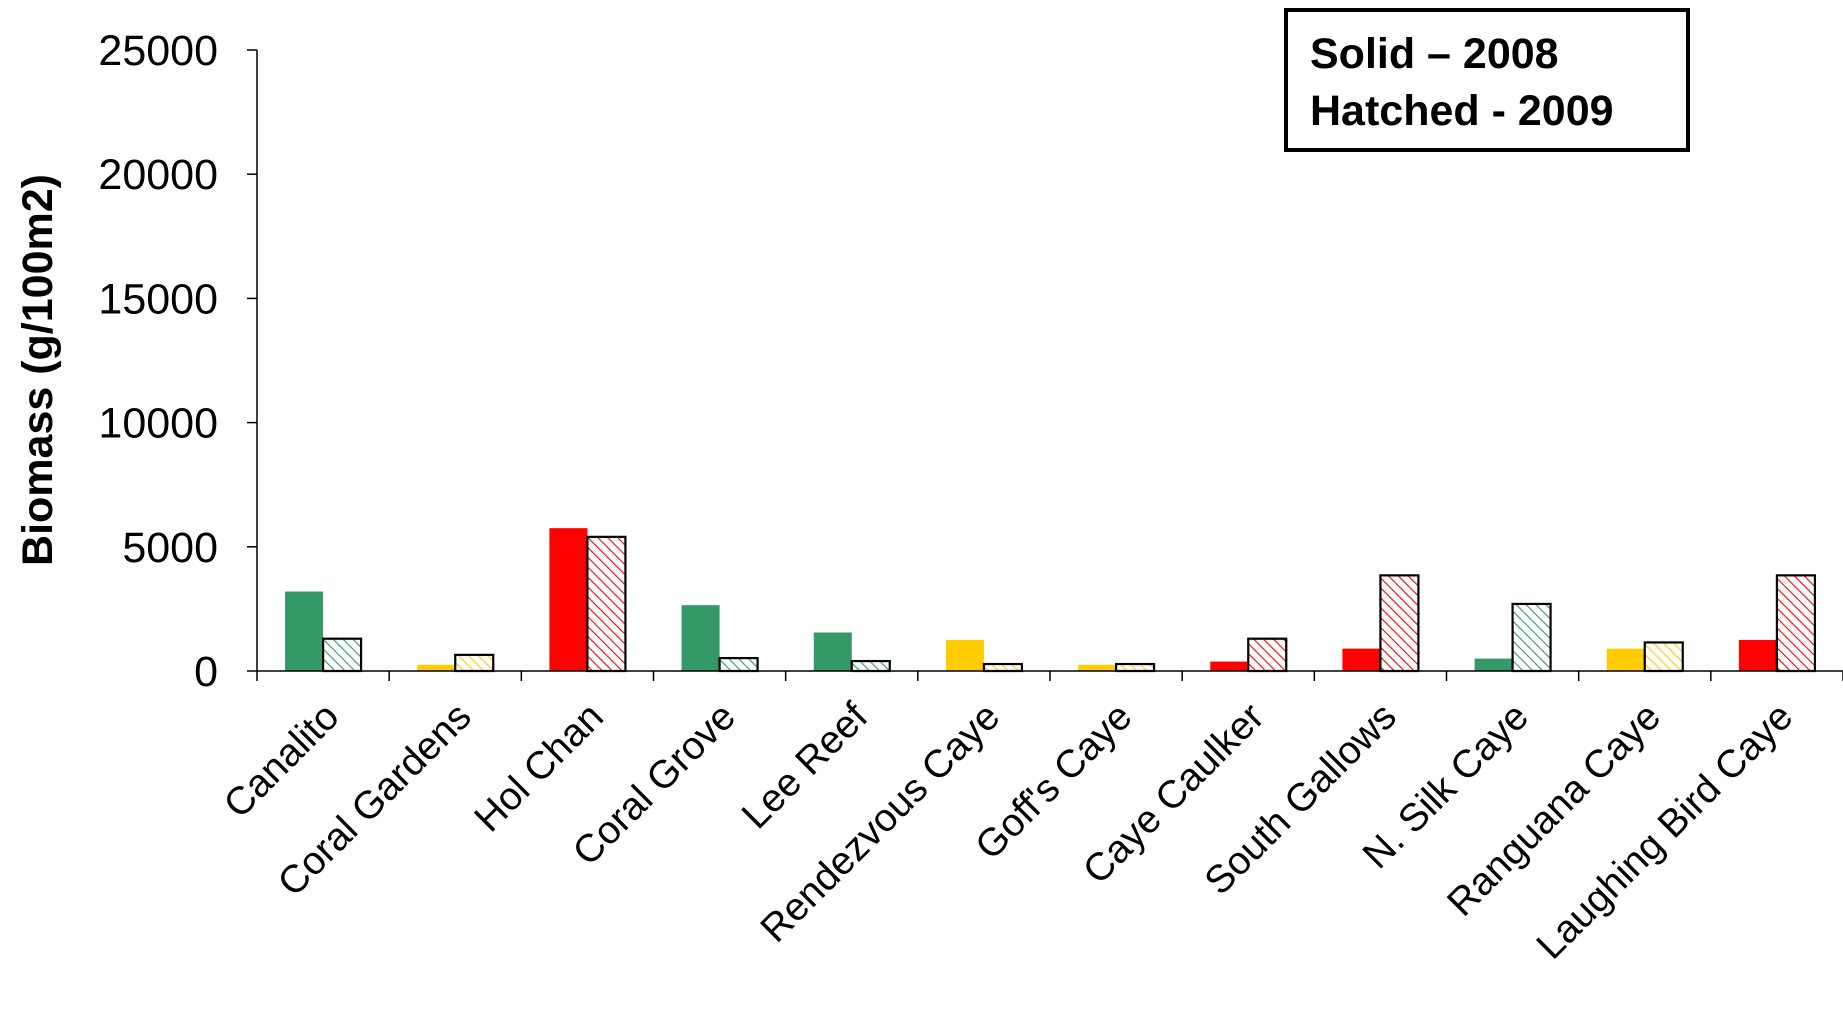 Image resolution: width=1843 pixels, height=1030 pixels. Describe the element at coordinates (1462, 111) in the screenshot. I see `legend-line-2009: Hatched - 2009` at that location.